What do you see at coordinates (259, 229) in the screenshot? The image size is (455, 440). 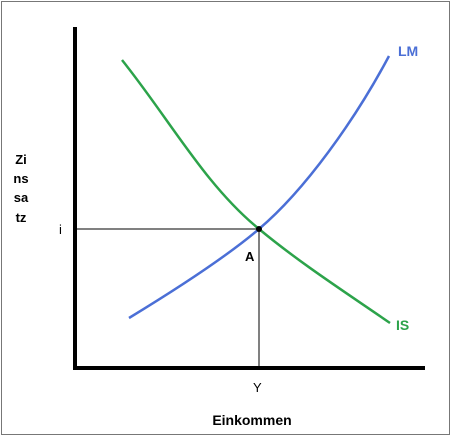 I see `equilibrium-point` at bounding box center [259, 229].